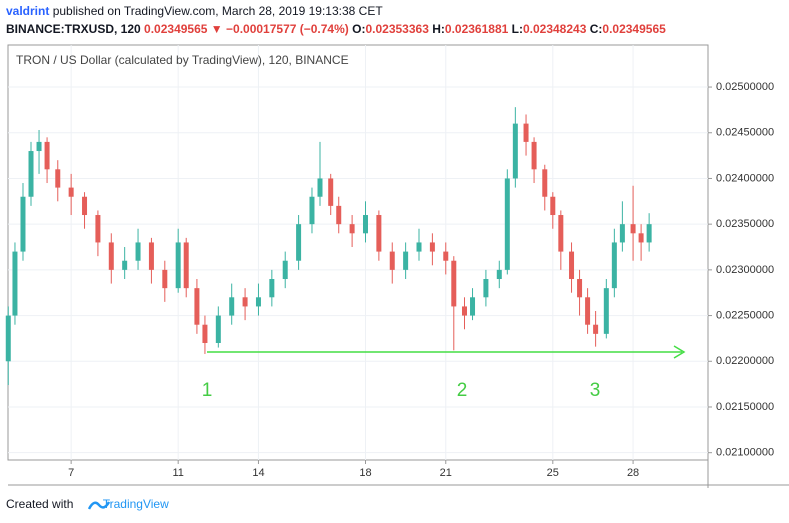  What do you see at coordinates (745, 361) in the screenshot?
I see `y-tick-label: 0.02200000` at bounding box center [745, 361].